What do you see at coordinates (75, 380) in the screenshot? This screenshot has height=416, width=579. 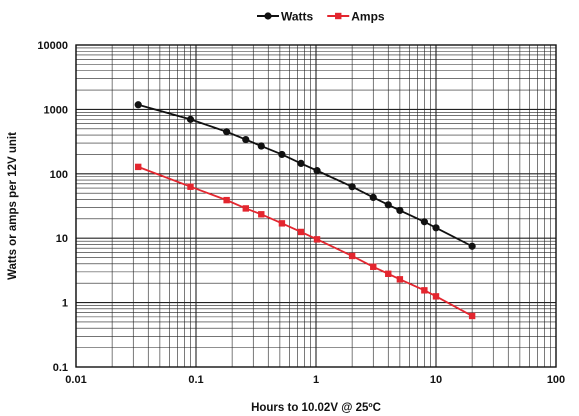 I see `x-tick-label: 0.01` at bounding box center [75, 380].